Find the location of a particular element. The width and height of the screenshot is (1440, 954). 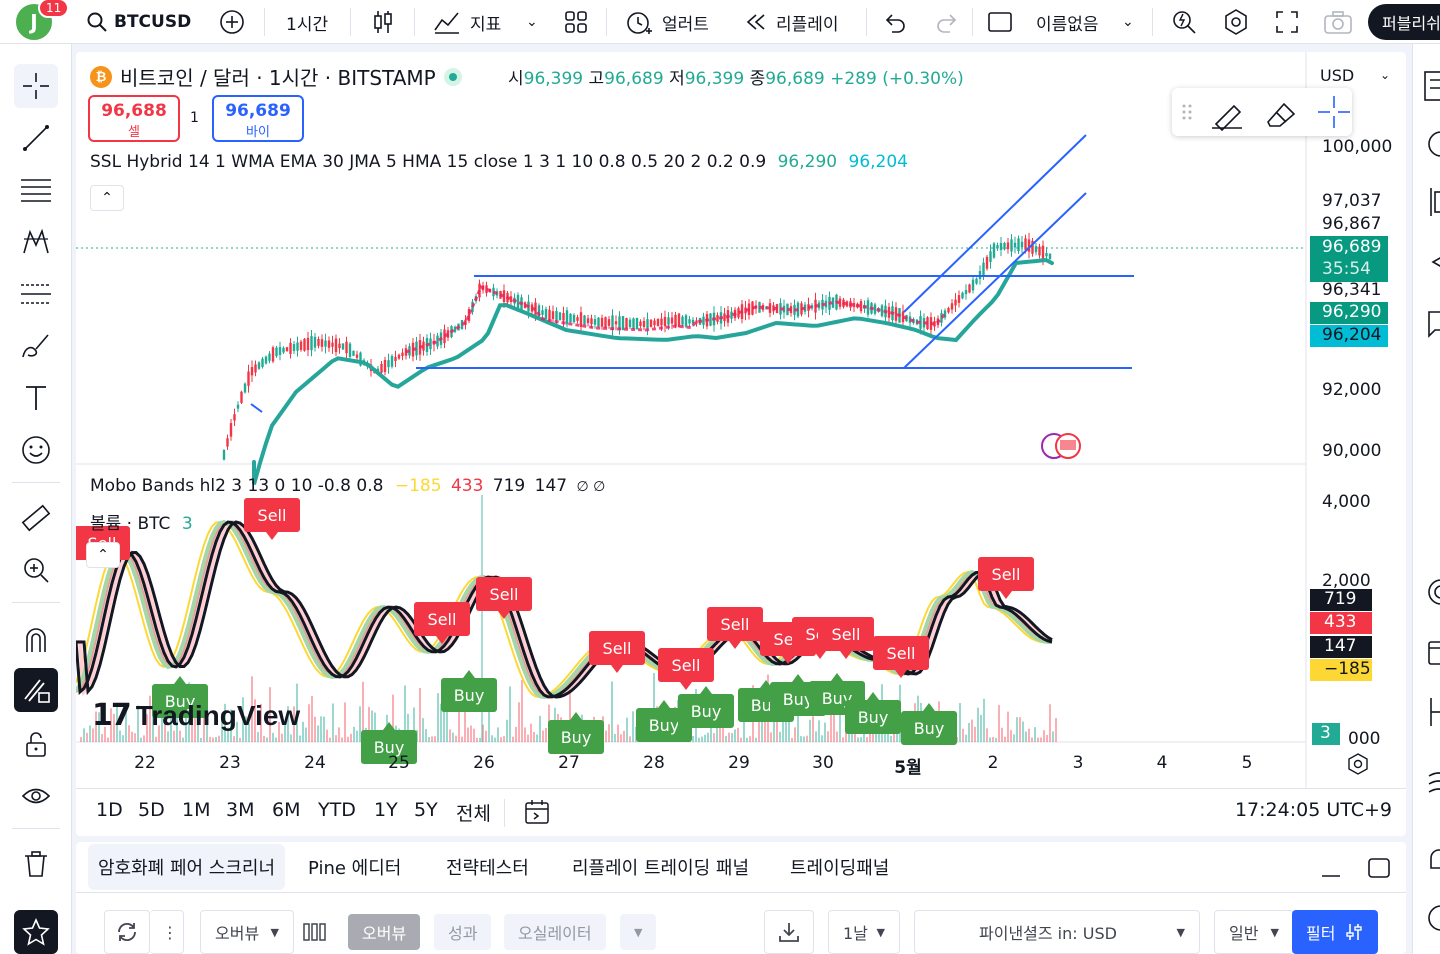

highlighter-icon is located at coordinates (1227, 118).